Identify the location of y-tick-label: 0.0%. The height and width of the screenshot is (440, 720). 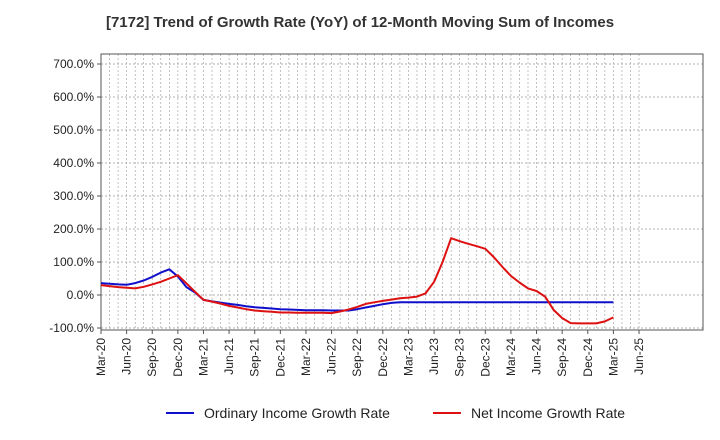
(81, 295).